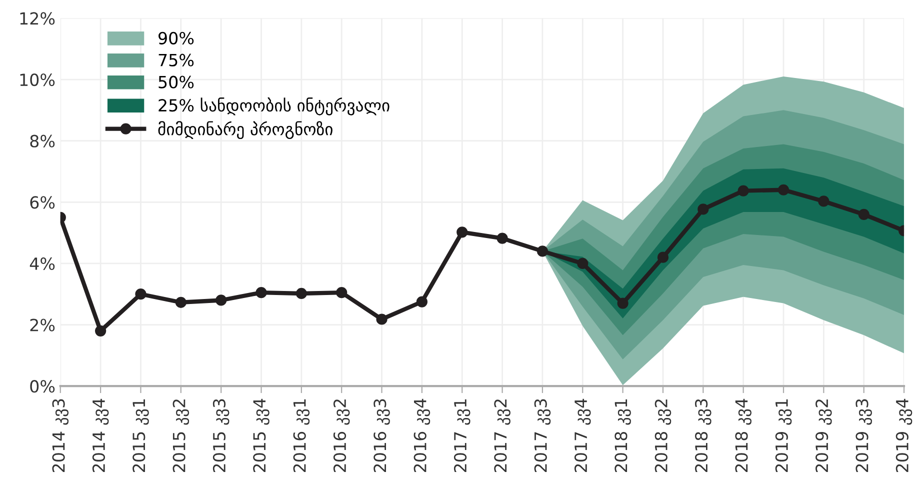 The height and width of the screenshot is (479, 915). I want to click on x-tick-label: 2017 კვ4, so click(582, 435).